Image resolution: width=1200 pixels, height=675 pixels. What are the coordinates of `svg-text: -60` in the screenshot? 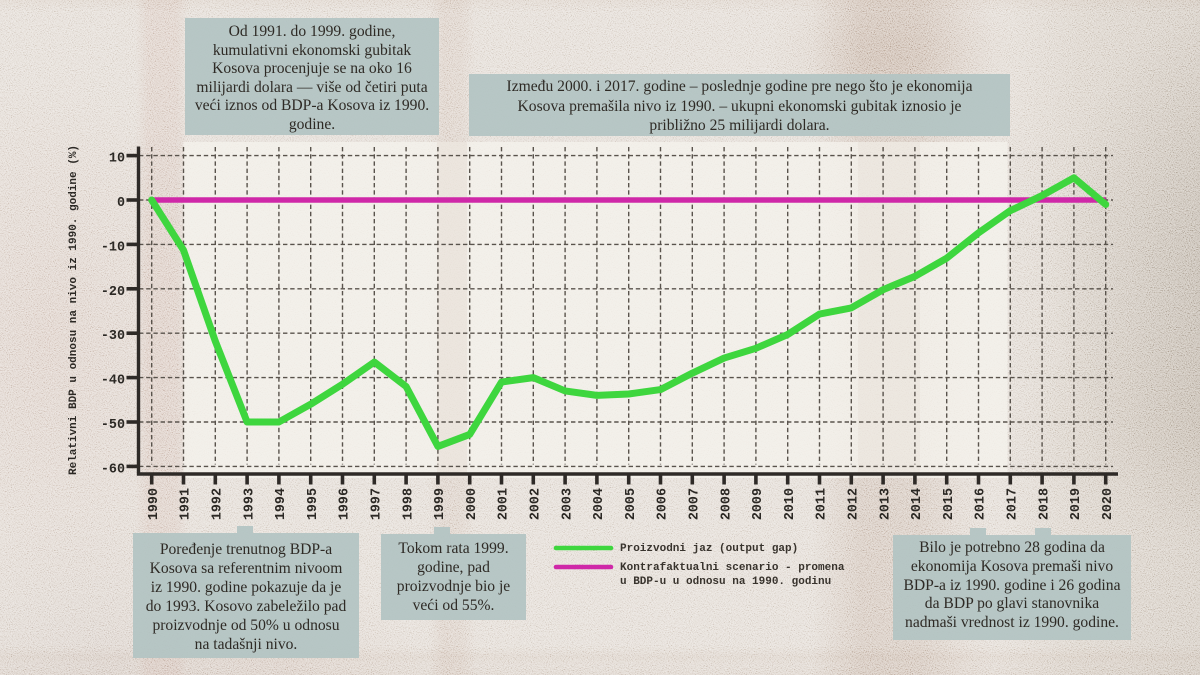 It's located at (113, 469).